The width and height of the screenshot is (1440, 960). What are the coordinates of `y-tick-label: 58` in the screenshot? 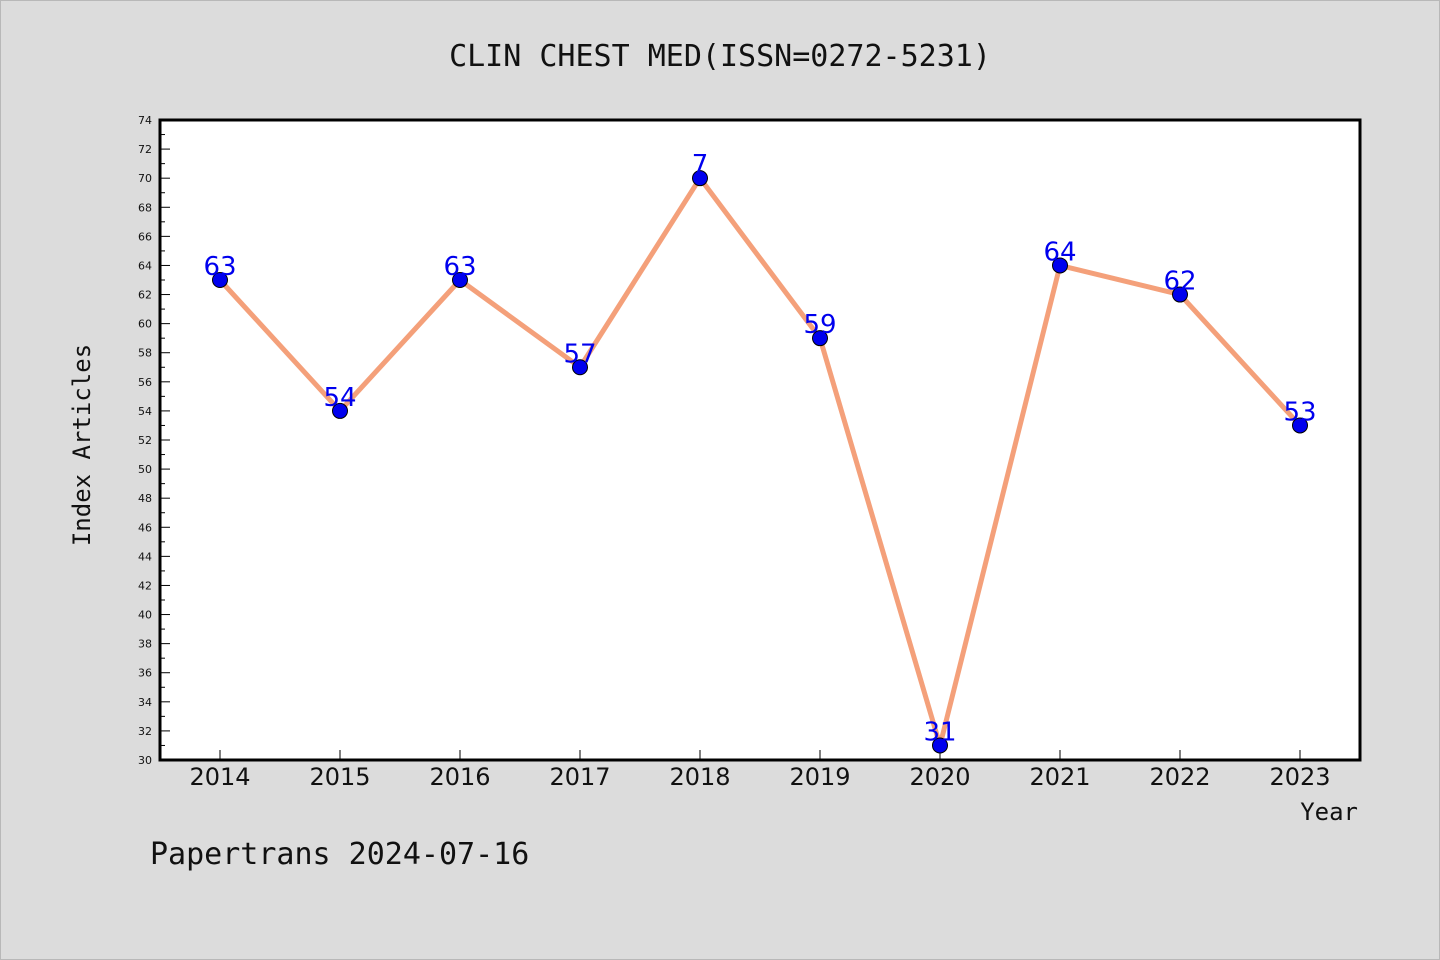 It's located at (145, 353).